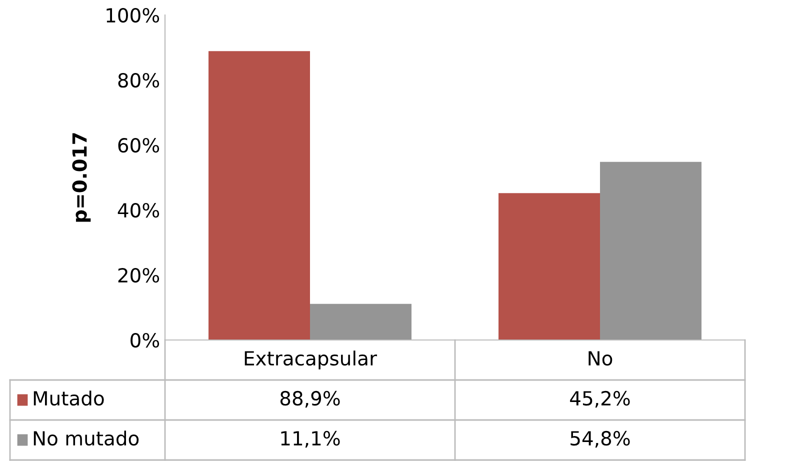 The image size is (796, 461). Describe the element at coordinates (139, 145) in the screenshot. I see `y-tick-label: 60%` at that location.